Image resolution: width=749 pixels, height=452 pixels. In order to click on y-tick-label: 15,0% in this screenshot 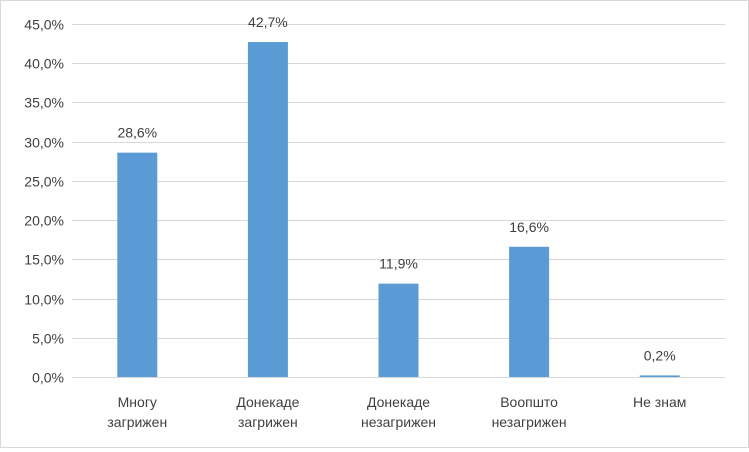, I will do `click(44, 260)`.